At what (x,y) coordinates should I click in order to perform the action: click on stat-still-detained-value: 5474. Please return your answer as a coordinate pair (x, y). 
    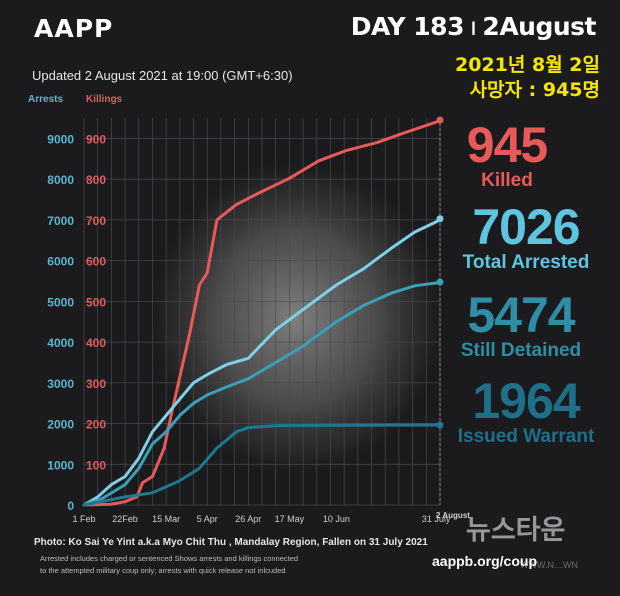
    Looking at the image, I should click on (521, 315).